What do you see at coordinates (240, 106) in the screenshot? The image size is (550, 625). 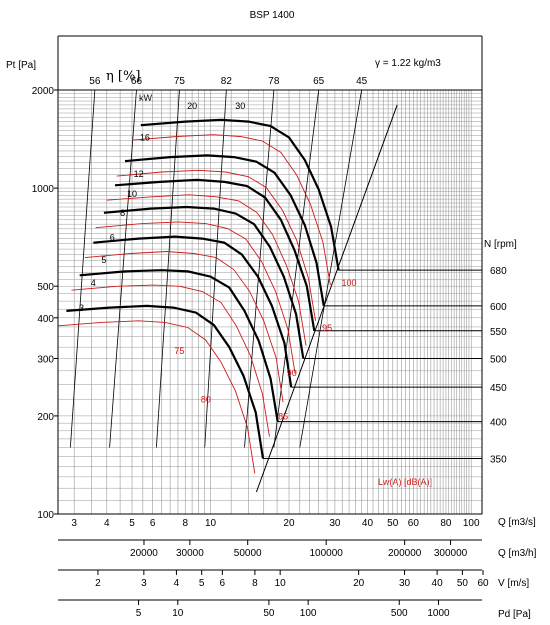 I see `power-label: 30` at bounding box center [240, 106].